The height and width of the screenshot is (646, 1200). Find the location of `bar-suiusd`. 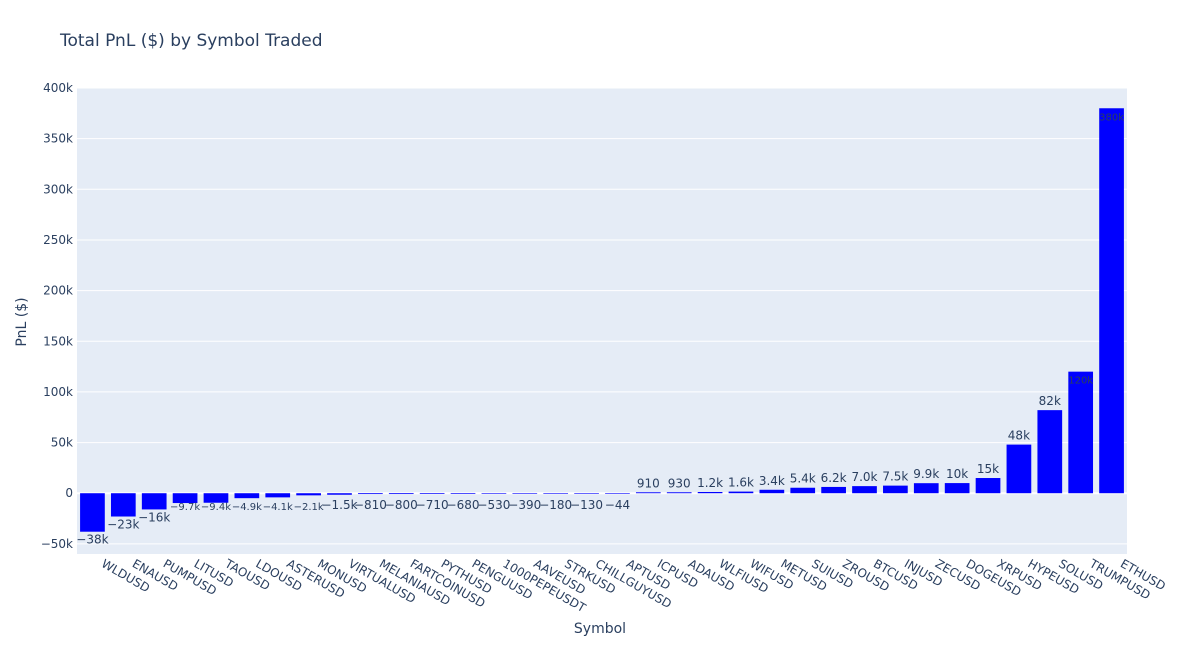

bar-suiusd is located at coordinates (803, 490).